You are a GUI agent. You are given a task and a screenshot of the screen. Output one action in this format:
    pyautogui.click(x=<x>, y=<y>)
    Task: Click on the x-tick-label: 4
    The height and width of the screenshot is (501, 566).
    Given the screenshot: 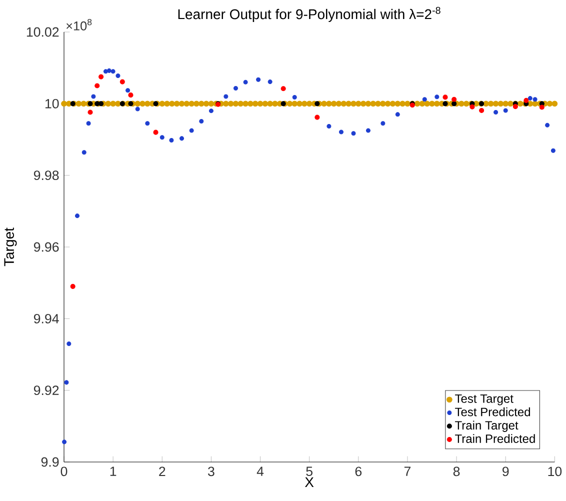 What is the action you would take?
    pyautogui.click(x=260, y=471)
    